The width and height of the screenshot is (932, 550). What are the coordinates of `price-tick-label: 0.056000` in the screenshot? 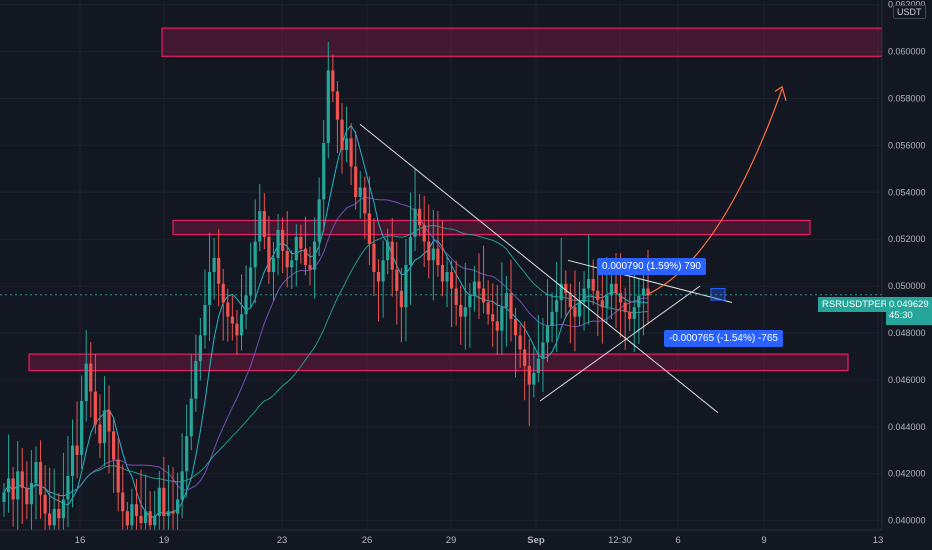 It's located at (907, 145).